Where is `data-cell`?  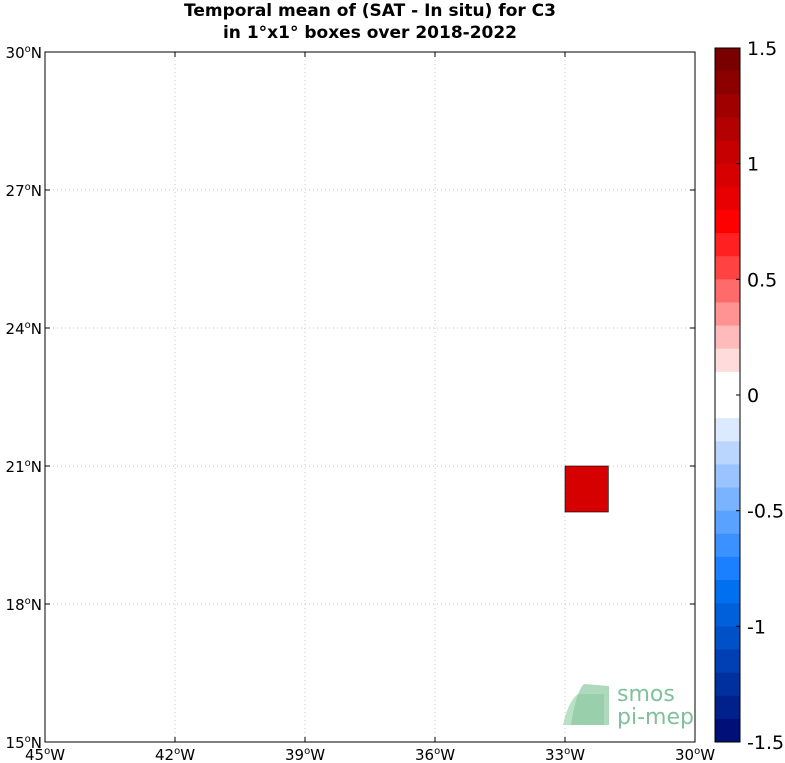
data-cell is located at coordinates (586, 489).